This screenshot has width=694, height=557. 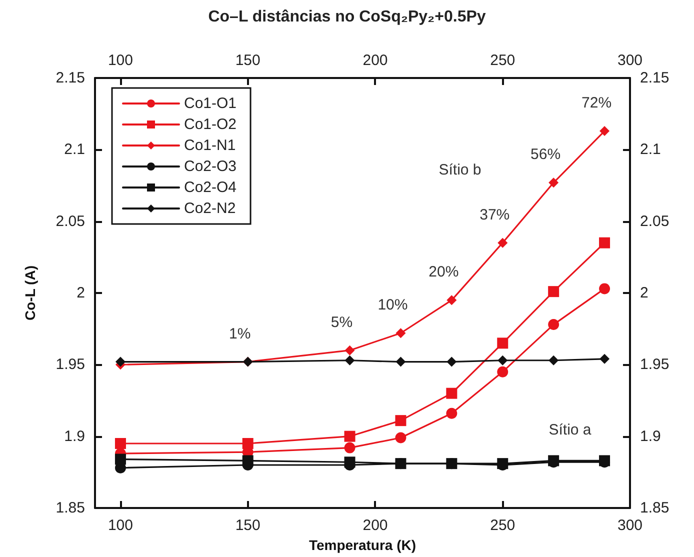 What do you see at coordinates (80, 293) in the screenshot?
I see `y-tick-label: 2` at bounding box center [80, 293].